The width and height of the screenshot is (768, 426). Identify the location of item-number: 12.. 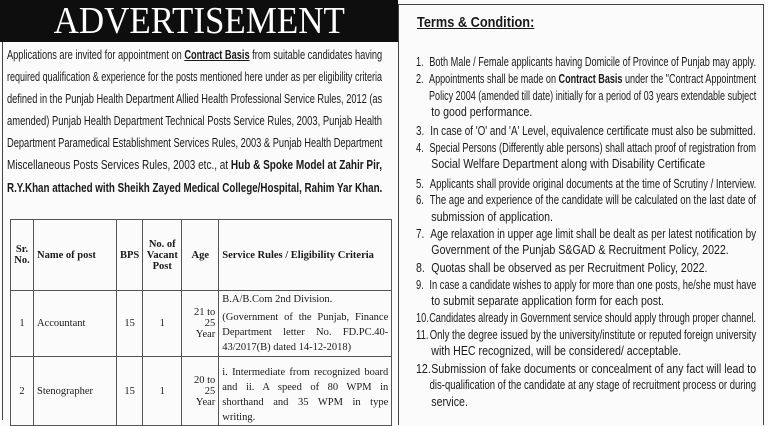
(423, 369).